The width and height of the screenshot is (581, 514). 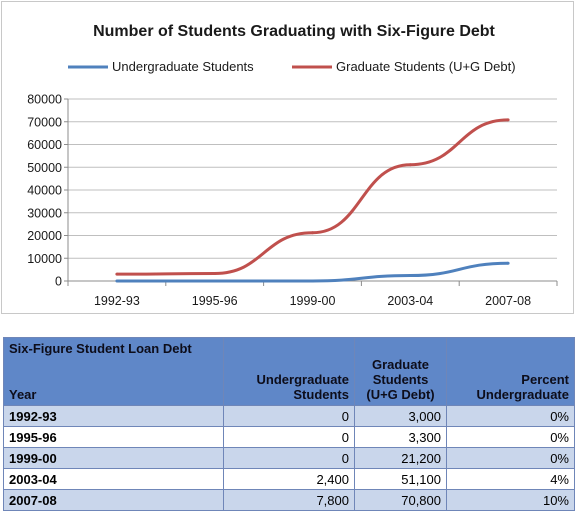 I want to click on header-percent: Percent Undergraduate, so click(x=510, y=371).